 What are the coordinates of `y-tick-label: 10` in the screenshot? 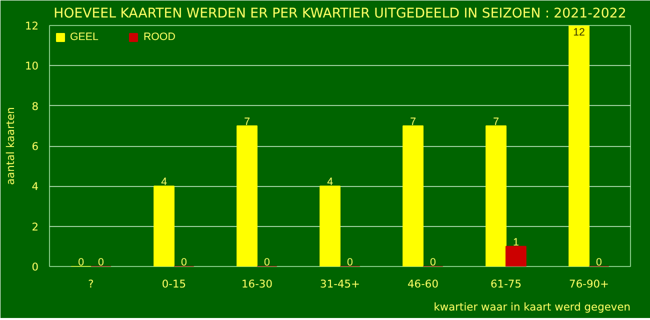 It's located at (31, 66).